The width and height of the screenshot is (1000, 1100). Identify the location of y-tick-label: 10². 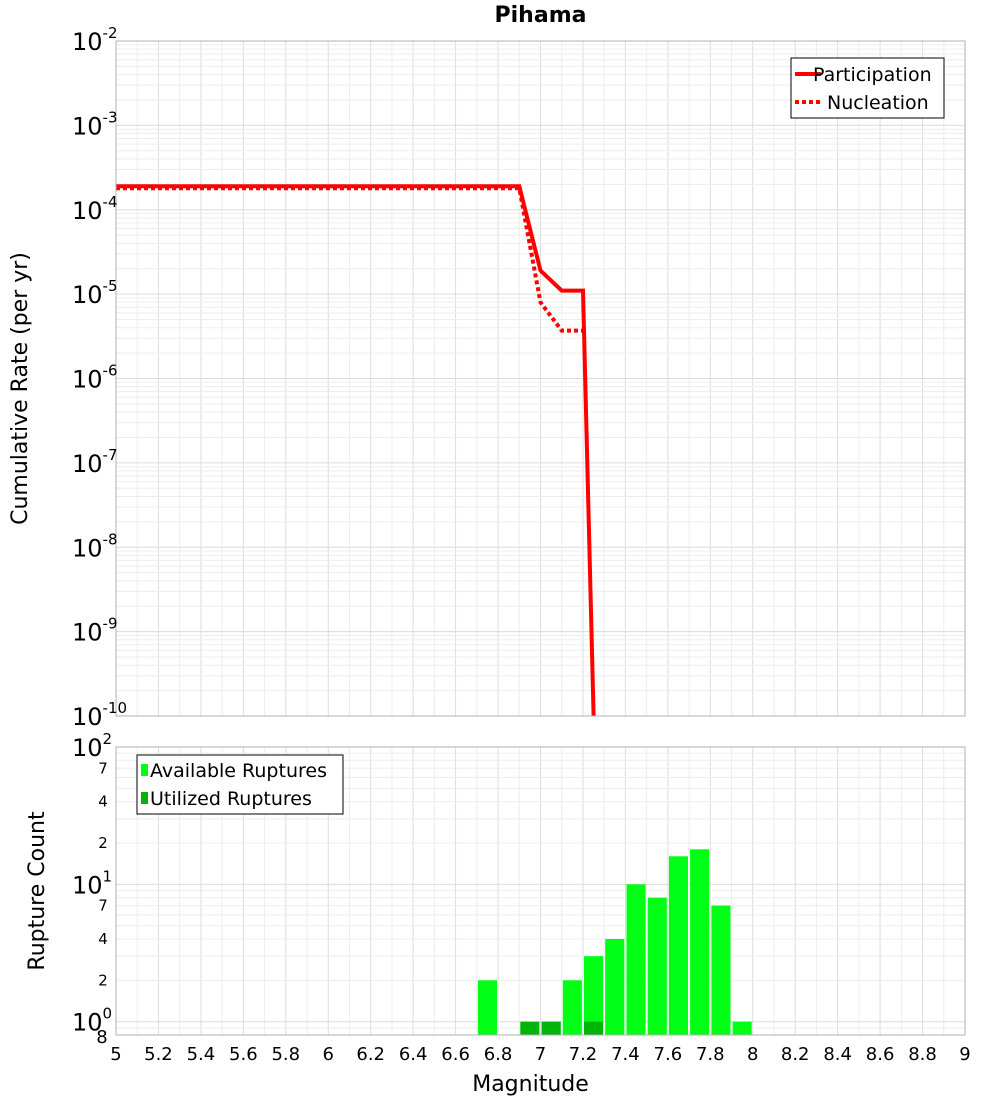
(92, 746).